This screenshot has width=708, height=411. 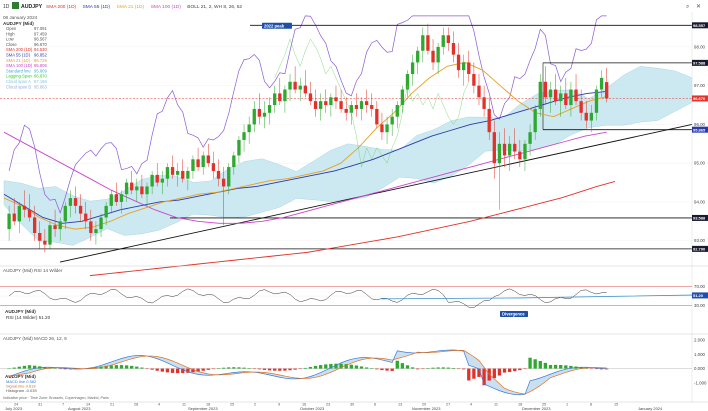 I want to click on peak-annotation: 2022 peak, so click(x=277, y=25).